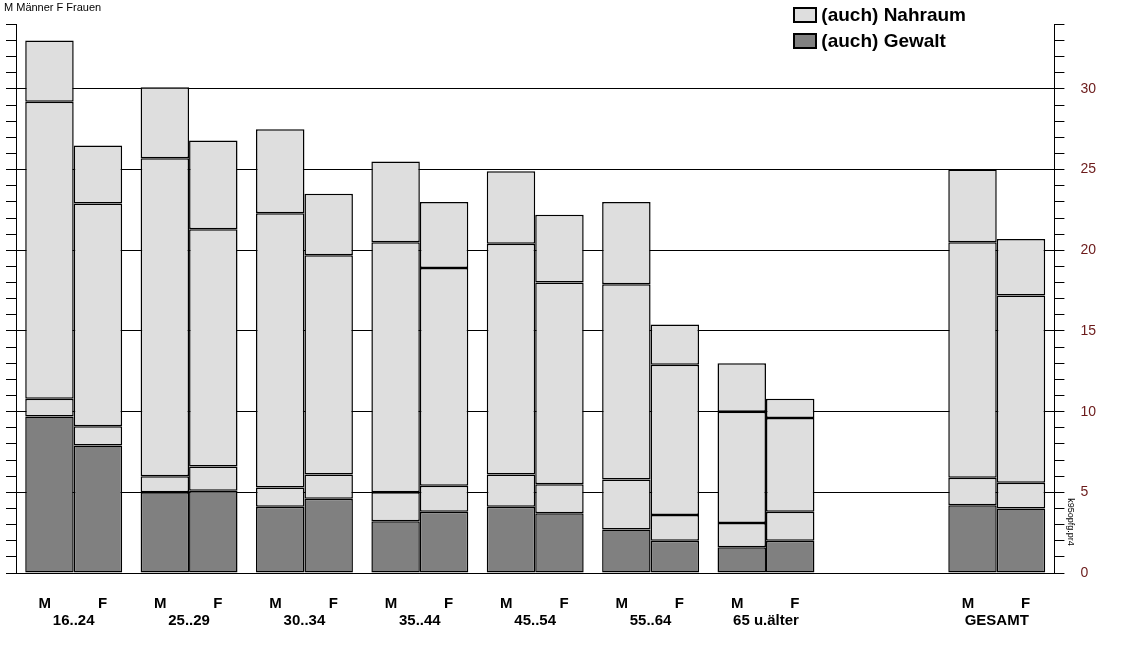 The image size is (1122, 653). Describe the element at coordinates (651, 619) in the screenshot. I see `text: 55..64` at that location.